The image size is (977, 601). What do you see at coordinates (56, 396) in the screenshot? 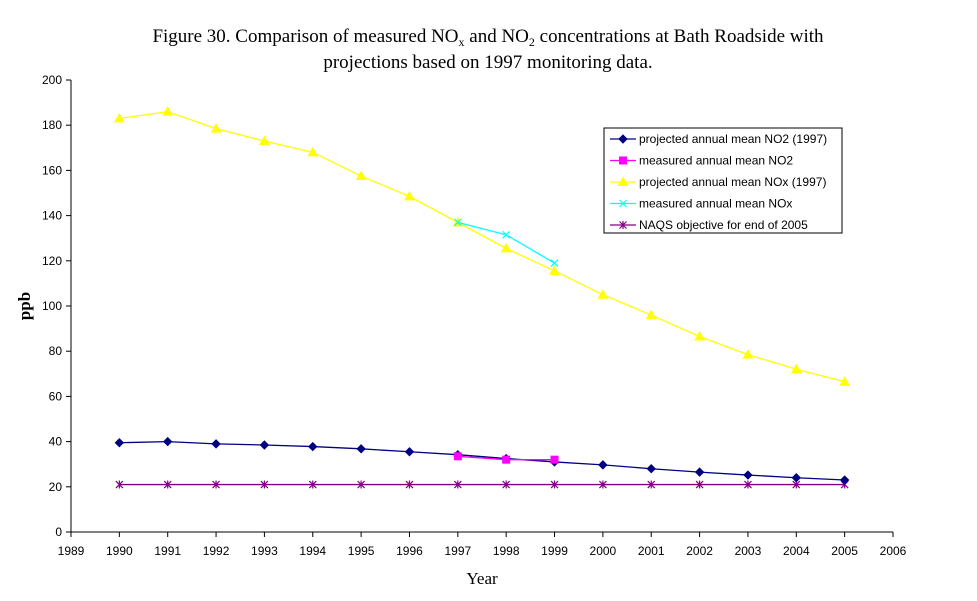
I see `y-tick-label: 60` at bounding box center [56, 396].